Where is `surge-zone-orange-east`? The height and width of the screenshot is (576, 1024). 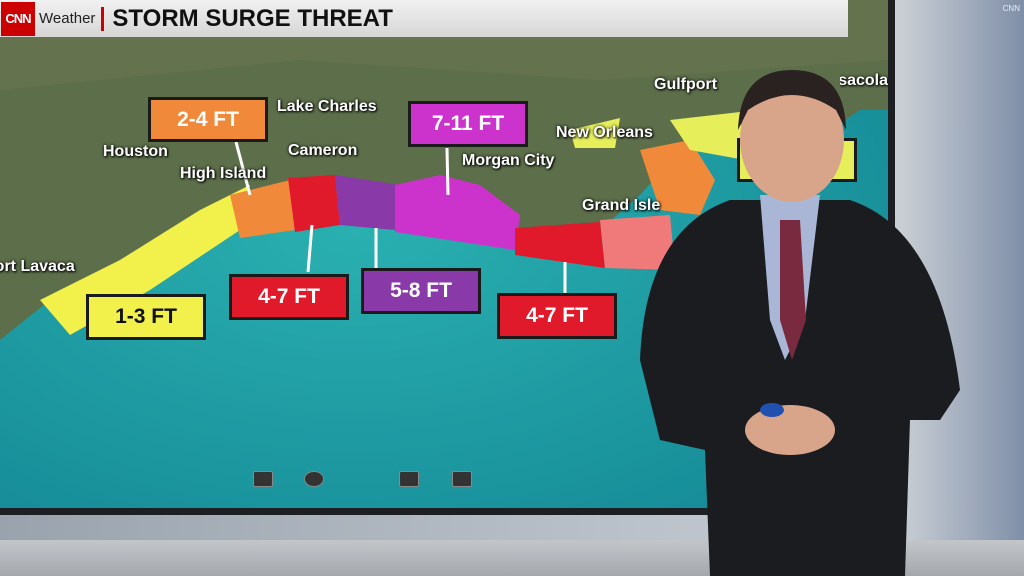
surge-zone-orange-east is located at coordinates (677, 177).